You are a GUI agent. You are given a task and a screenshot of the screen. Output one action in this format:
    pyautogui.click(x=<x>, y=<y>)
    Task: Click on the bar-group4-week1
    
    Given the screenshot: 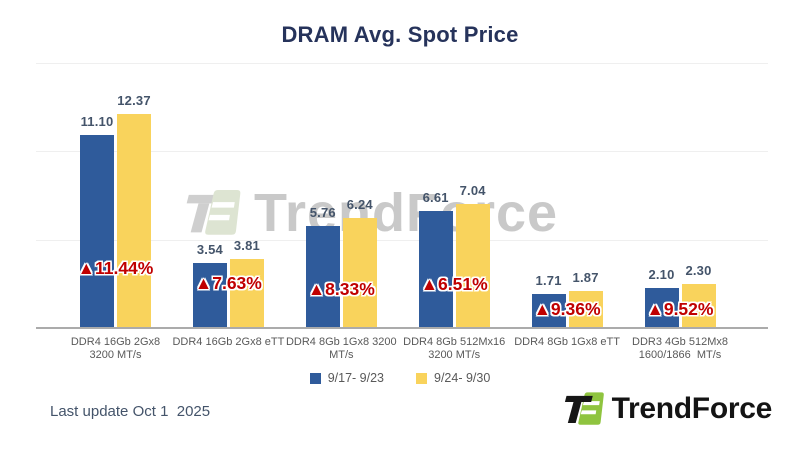 What is the action you would take?
    pyautogui.click(x=435, y=269)
    